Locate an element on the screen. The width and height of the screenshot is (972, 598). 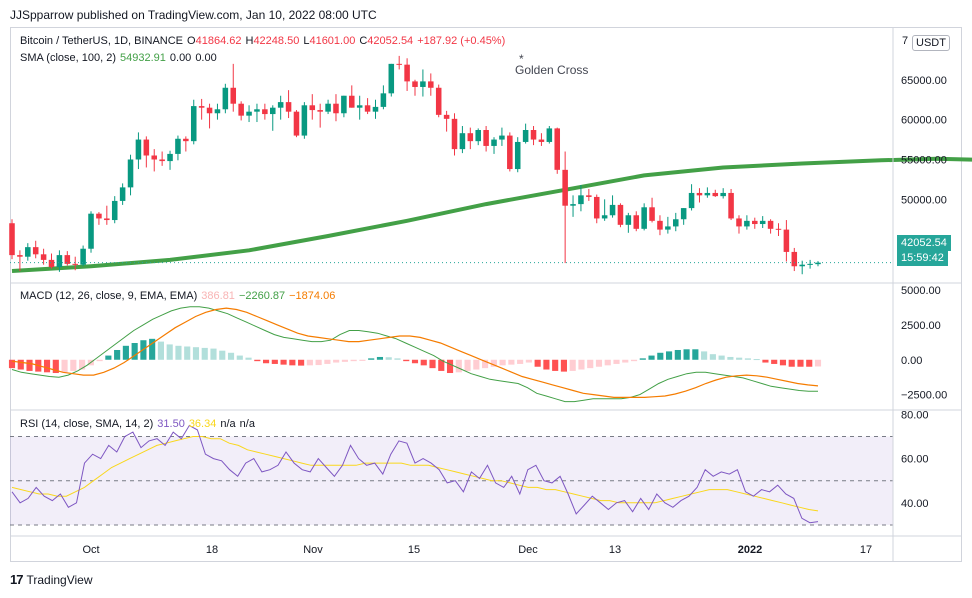
countdown-badge: 15:59:42 is located at coordinates (922, 258).